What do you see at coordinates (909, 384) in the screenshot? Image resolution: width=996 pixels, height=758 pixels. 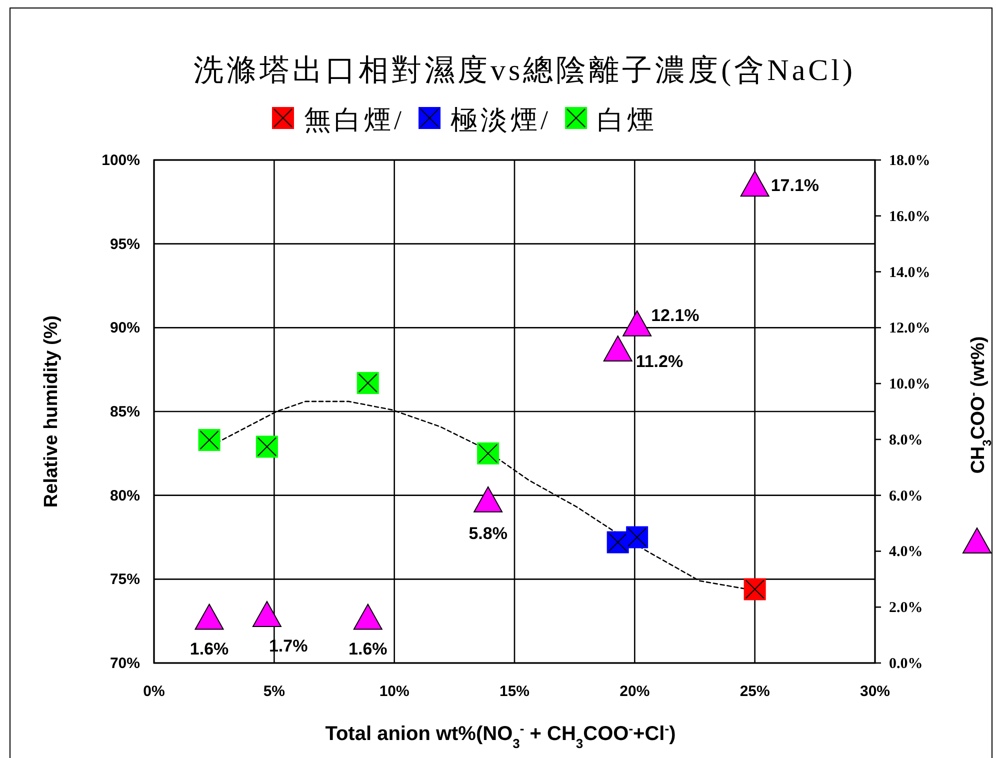 I see `y2-tick-label: 10.0%` at bounding box center [909, 384].